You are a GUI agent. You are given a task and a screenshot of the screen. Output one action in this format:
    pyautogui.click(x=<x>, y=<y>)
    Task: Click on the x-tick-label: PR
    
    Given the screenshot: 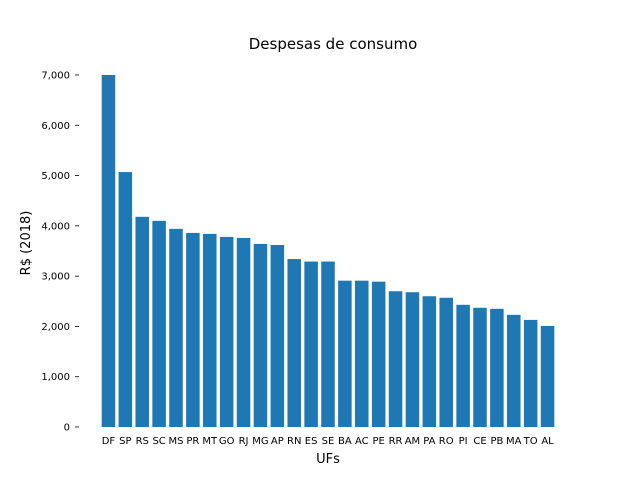 What is the action you would take?
    pyautogui.click(x=192, y=441)
    